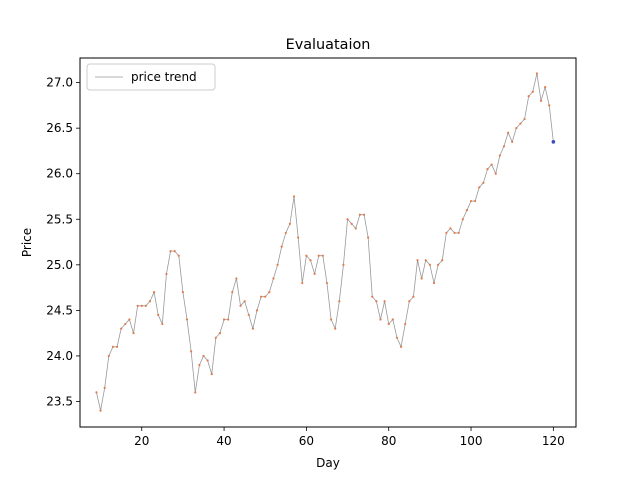  I want to click on y-tick-label: 26.0, so click(59, 174).